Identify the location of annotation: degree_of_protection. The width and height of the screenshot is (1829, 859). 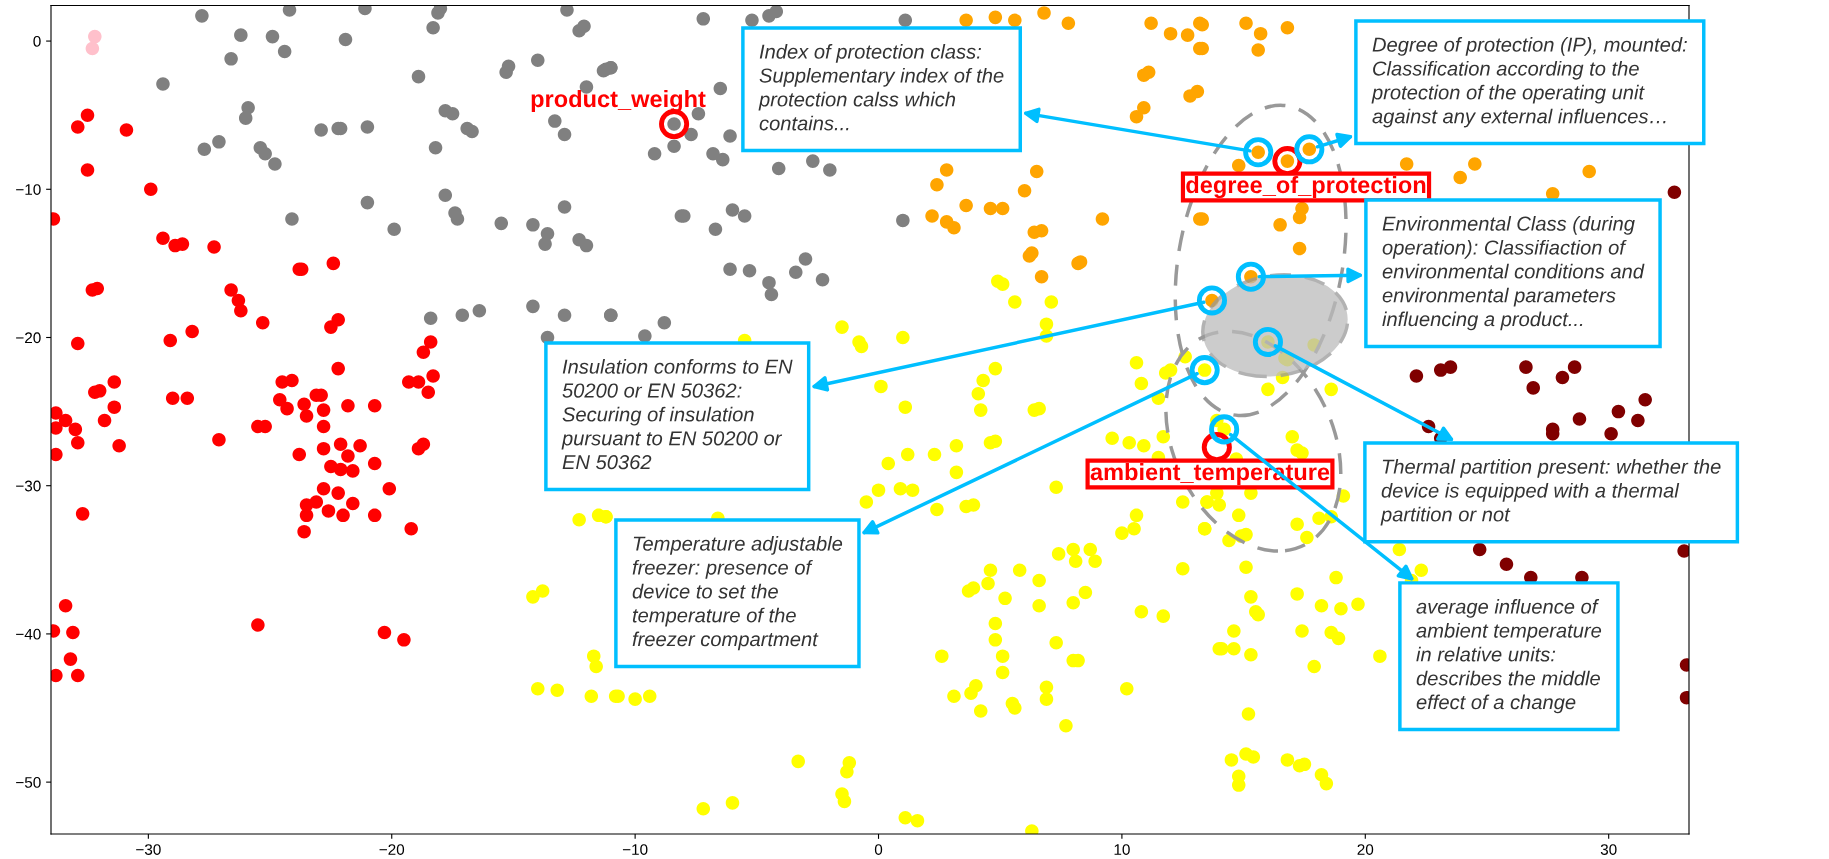
(1306, 187).